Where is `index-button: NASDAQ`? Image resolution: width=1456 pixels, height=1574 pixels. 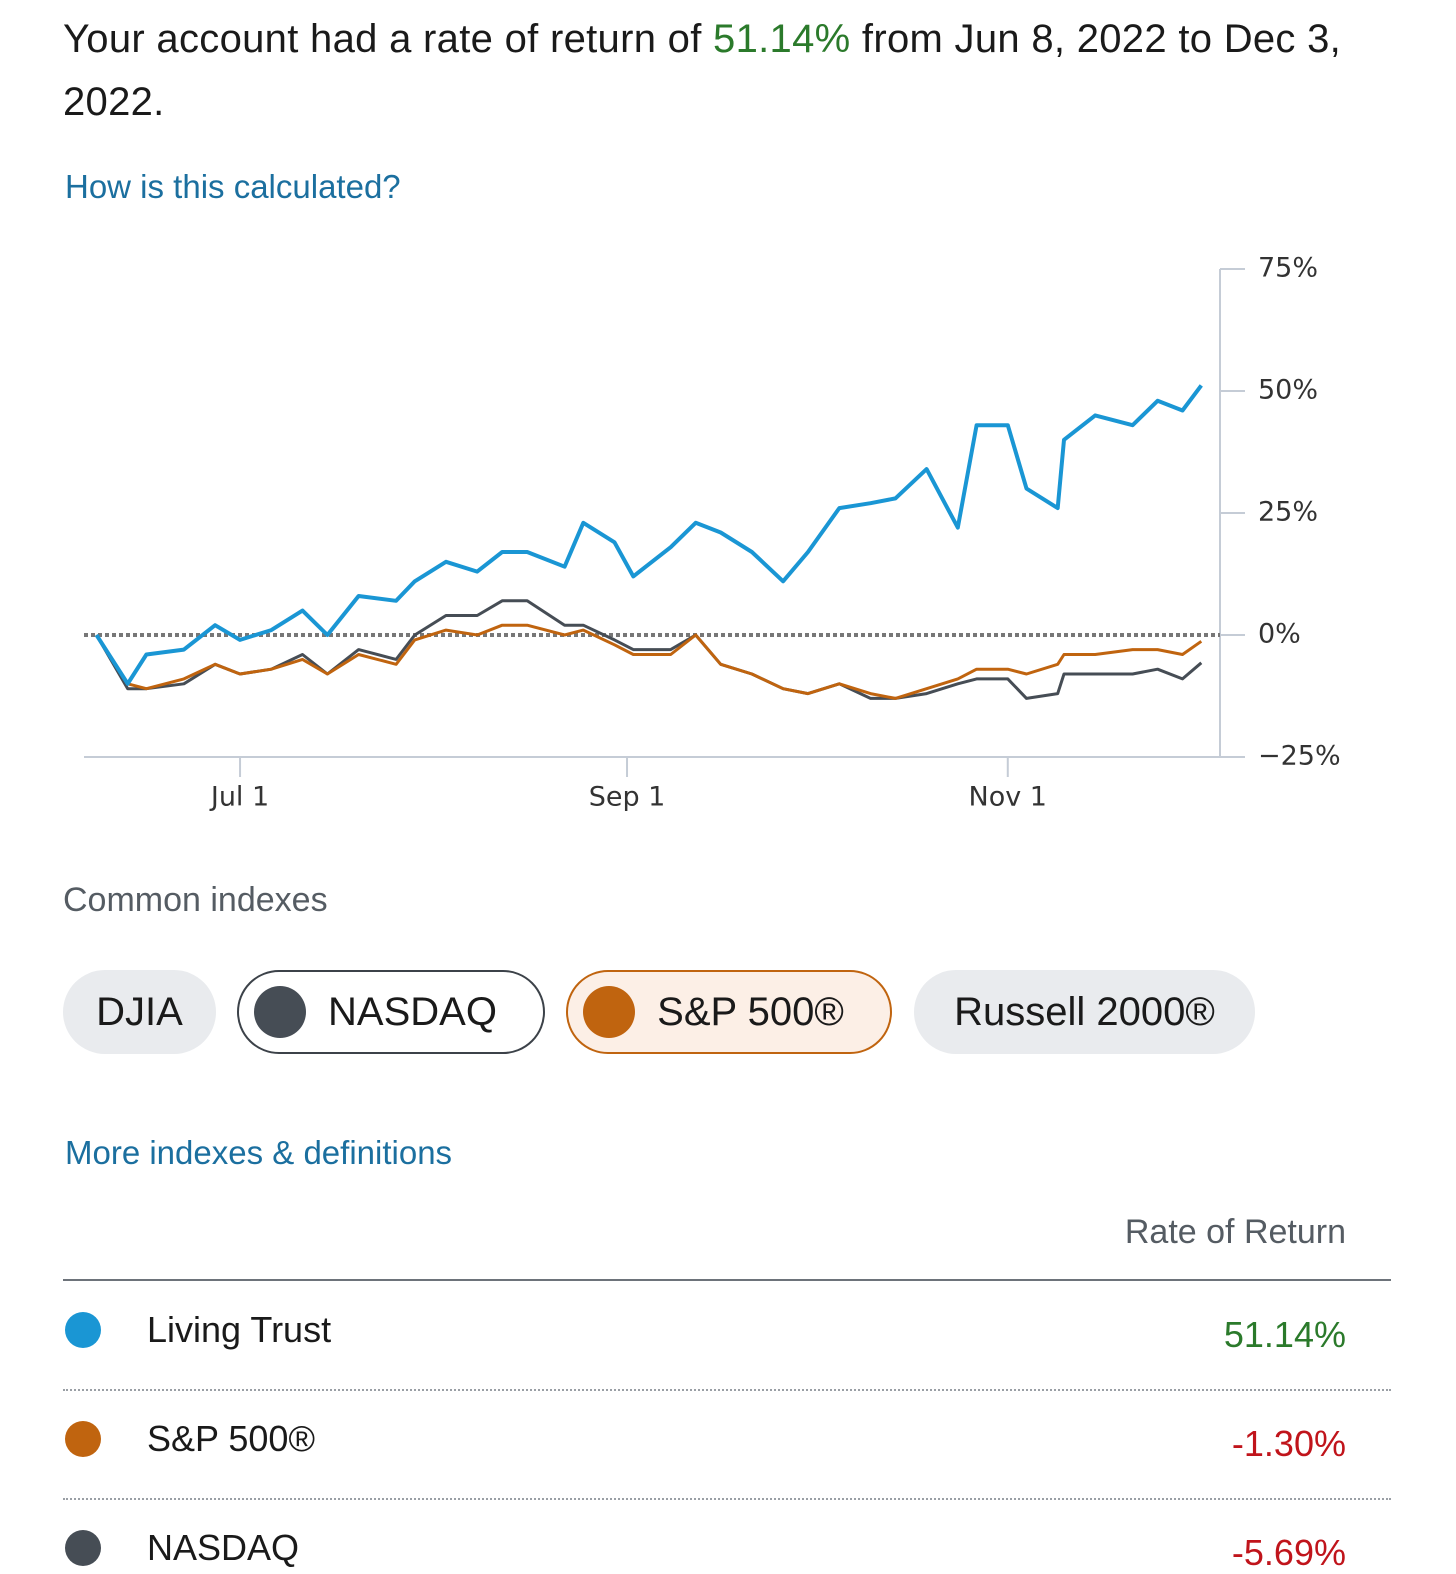 index-button: NASDAQ is located at coordinates (391, 1012).